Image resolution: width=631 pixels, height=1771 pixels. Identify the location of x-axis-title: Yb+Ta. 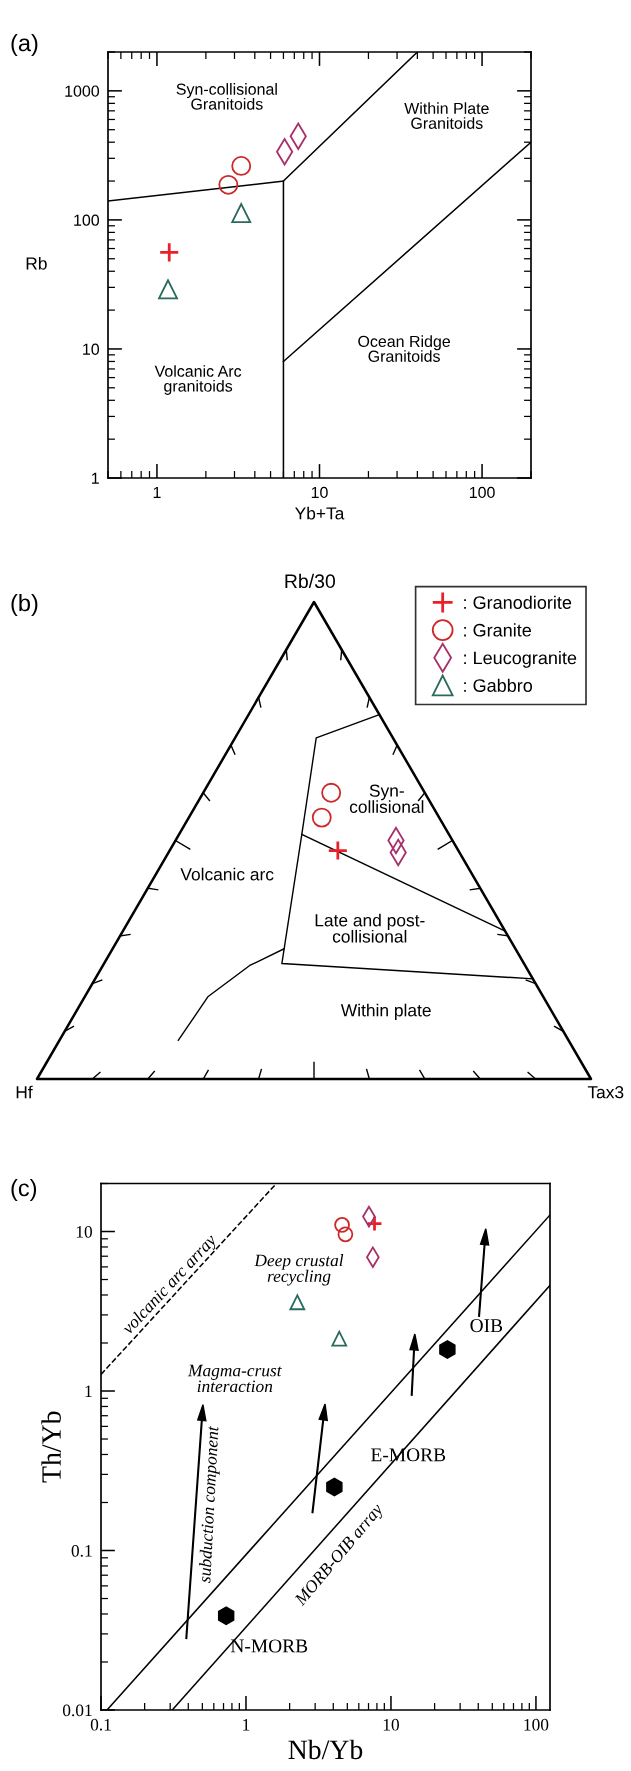
(320, 513).